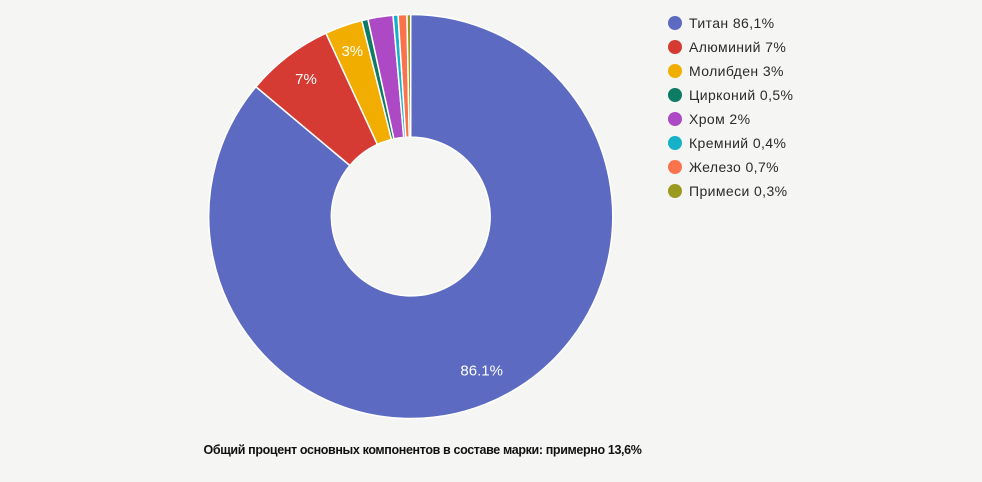 This screenshot has height=482, width=982. I want to click on svg-text: 3%, so click(352, 51).